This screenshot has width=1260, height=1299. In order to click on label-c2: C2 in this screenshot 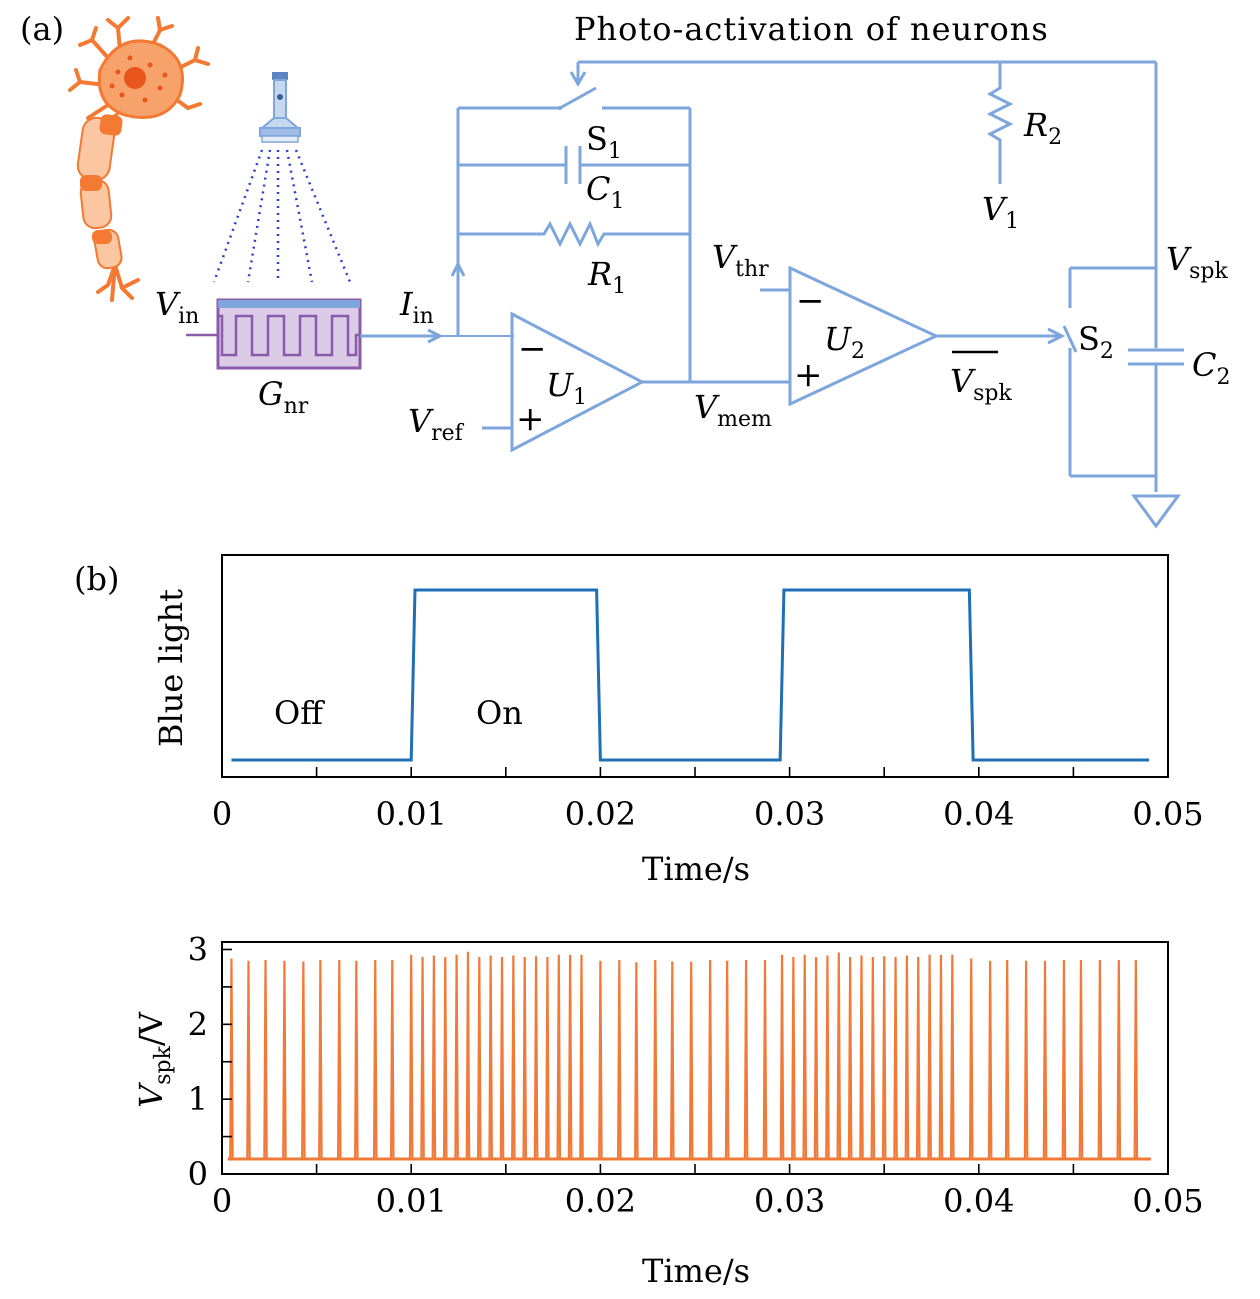, I will do `click(1211, 368)`.